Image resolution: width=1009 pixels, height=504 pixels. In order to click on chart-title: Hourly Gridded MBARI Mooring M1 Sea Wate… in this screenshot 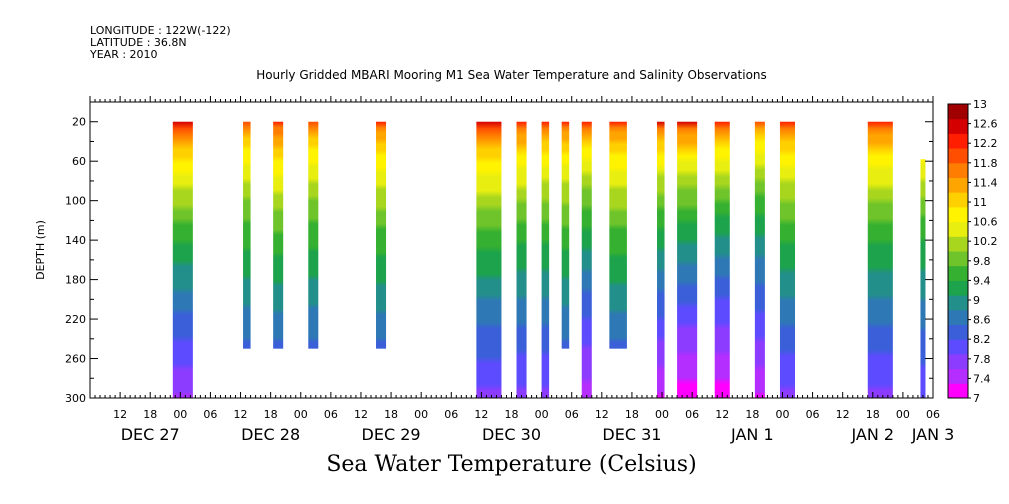, I will do `click(511, 75)`.